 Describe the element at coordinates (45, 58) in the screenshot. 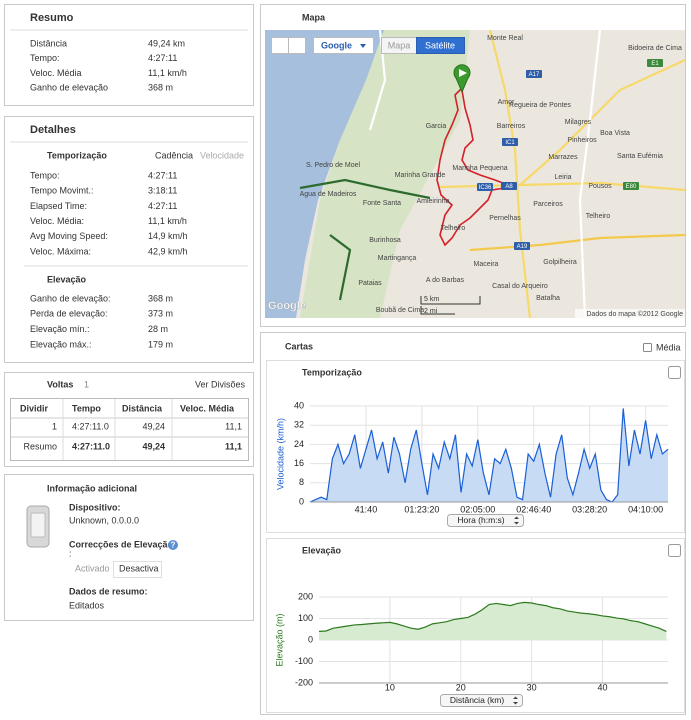

I see `row-label: Tempo:` at that location.